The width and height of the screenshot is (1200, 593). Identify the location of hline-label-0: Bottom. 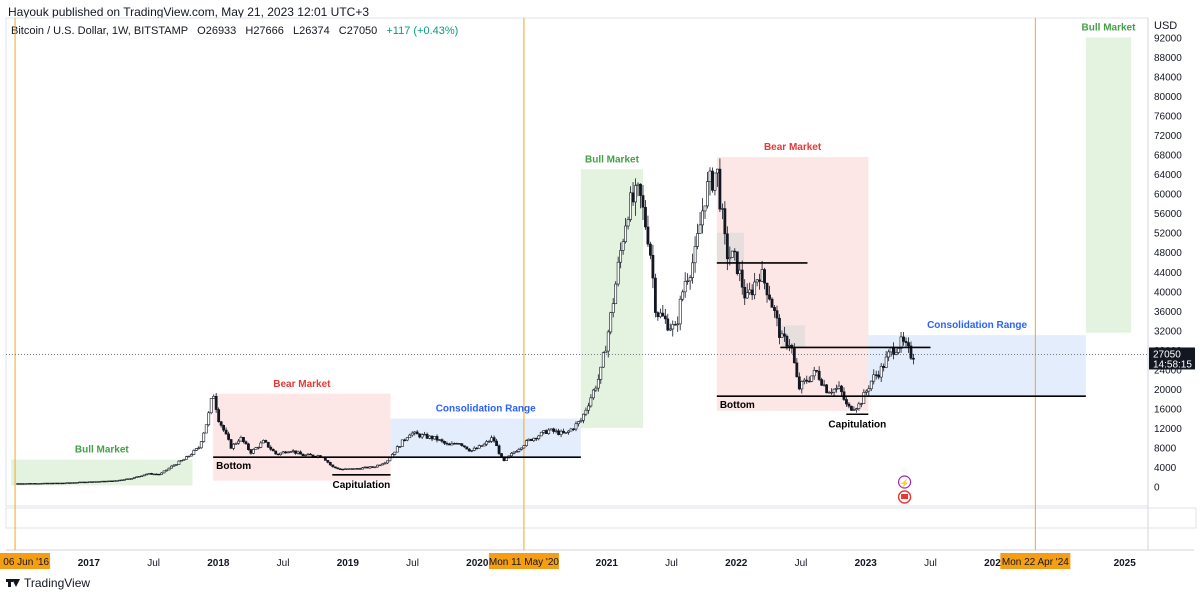
(233, 466).